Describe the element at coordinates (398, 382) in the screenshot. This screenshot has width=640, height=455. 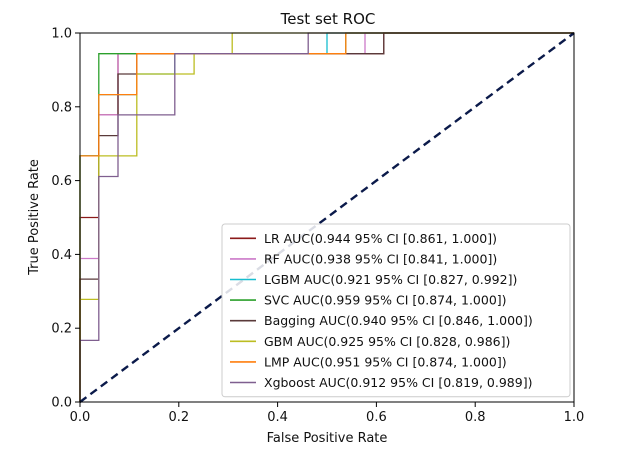
I see `legend-label-7: Xgboost AUC(0.912 95% CI [0.819, 0.989])` at that location.